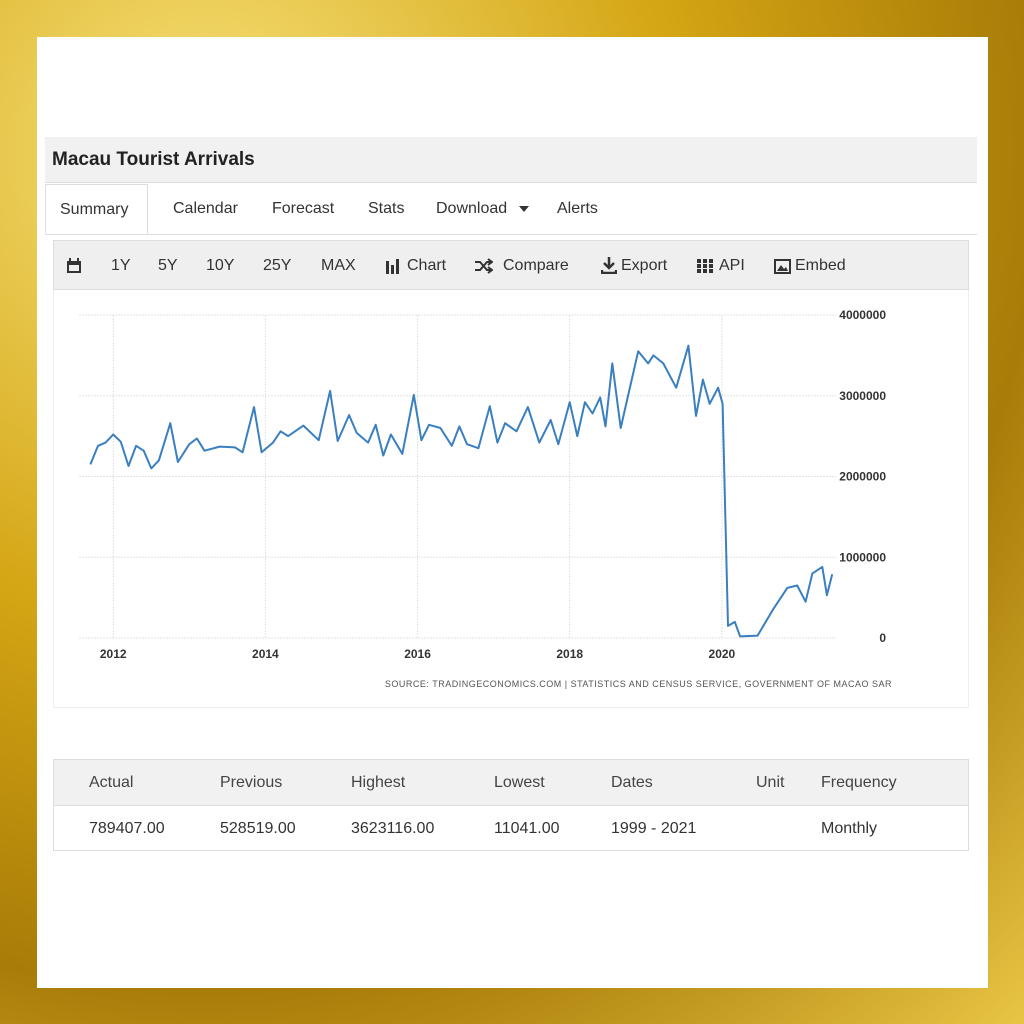 This screenshot has width=1024, height=1024. Describe the element at coordinates (849, 828) in the screenshot. I see `table-cell: Monthly` at that location.